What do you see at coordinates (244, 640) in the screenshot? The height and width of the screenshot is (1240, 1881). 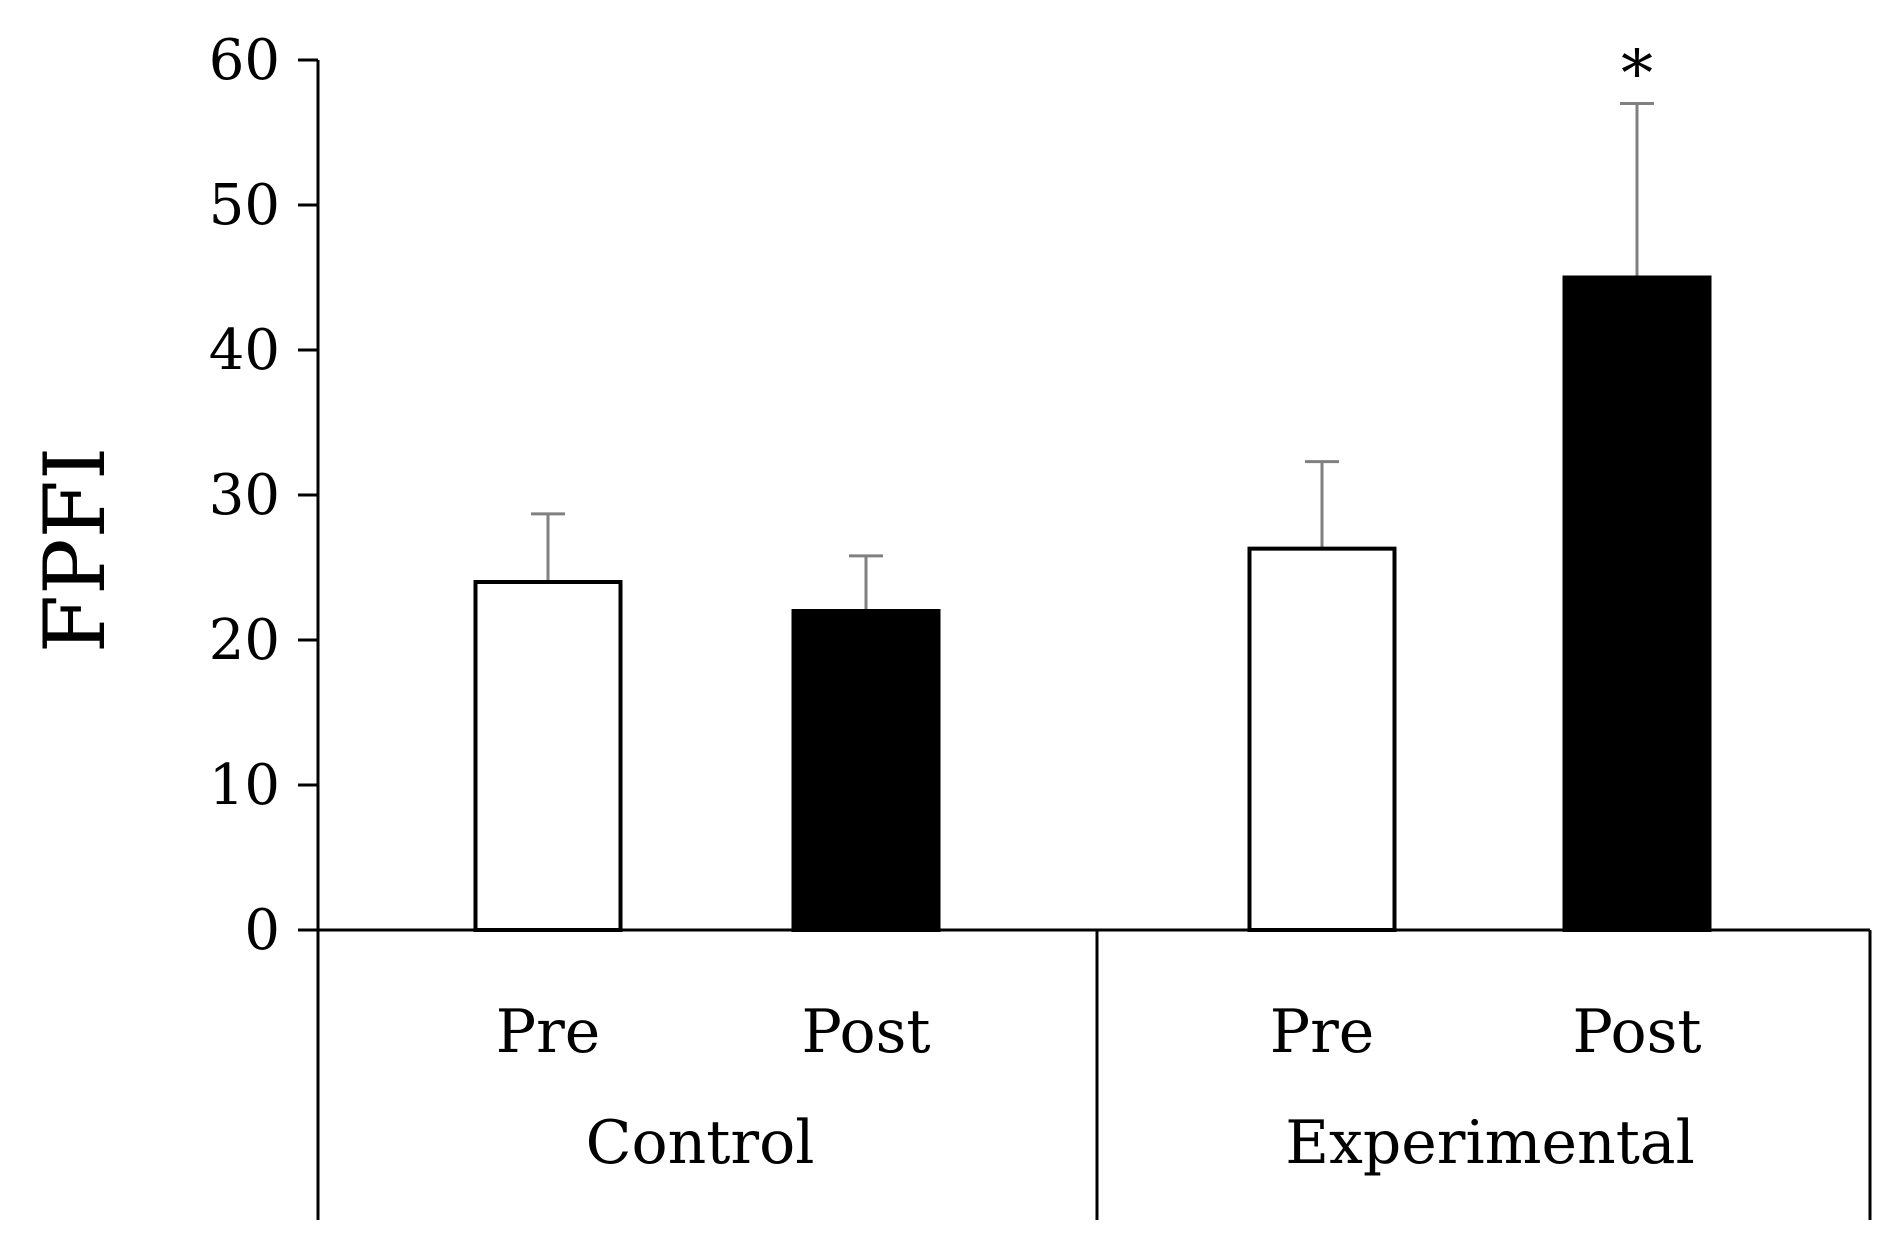 I see `y-tick-label: 20` at bounding box center [244, 640].